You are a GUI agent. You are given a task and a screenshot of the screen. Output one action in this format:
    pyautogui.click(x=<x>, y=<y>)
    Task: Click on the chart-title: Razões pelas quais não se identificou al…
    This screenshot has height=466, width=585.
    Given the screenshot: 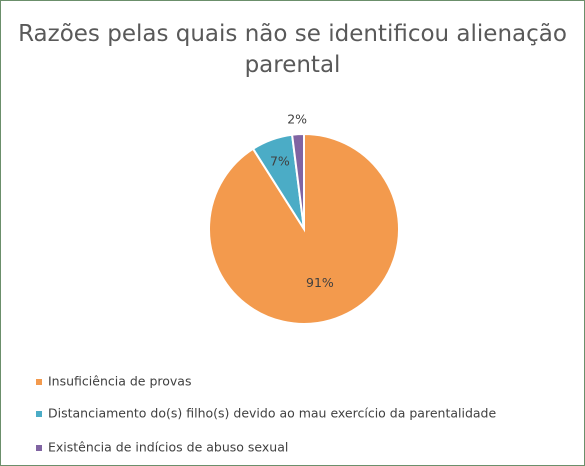 What is the action you would take?
    pyautogui.click(x=292, y=49)
    